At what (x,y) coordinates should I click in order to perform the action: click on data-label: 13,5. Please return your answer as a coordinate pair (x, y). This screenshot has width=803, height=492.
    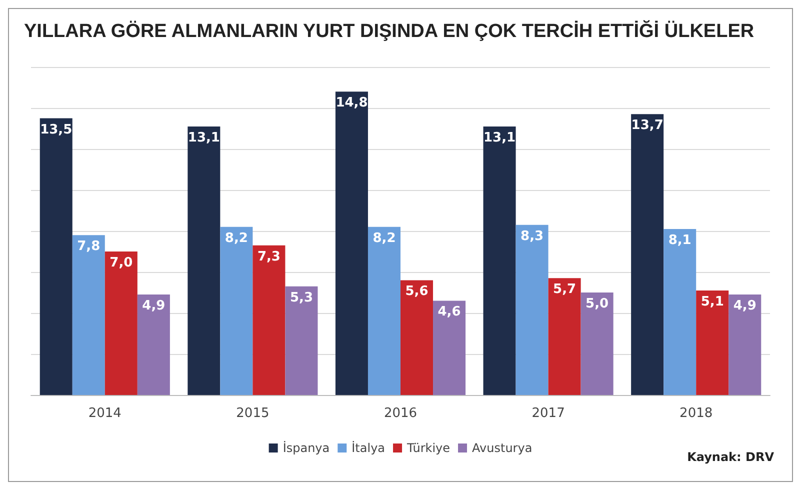
    Looking at the image, I should click on (56, 130).